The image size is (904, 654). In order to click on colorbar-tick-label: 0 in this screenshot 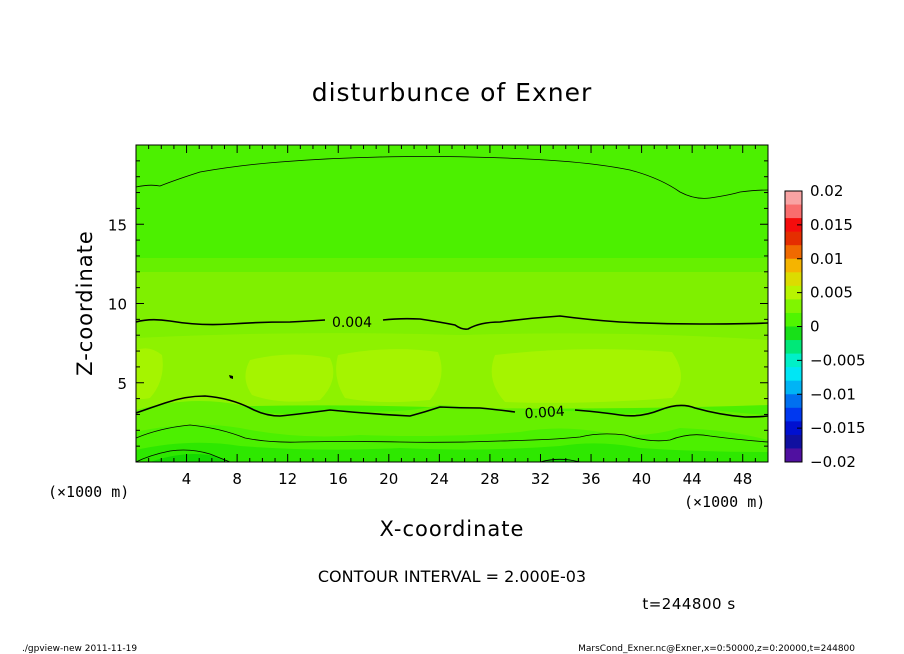, I will do `click(815, 327)`.